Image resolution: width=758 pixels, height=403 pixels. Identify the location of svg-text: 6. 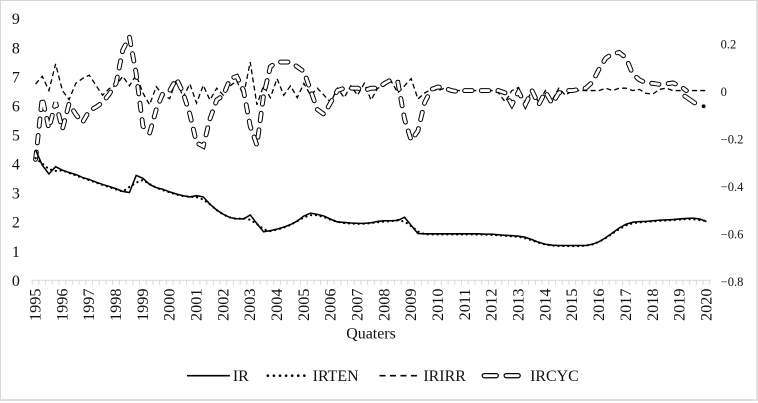
(16, 107).